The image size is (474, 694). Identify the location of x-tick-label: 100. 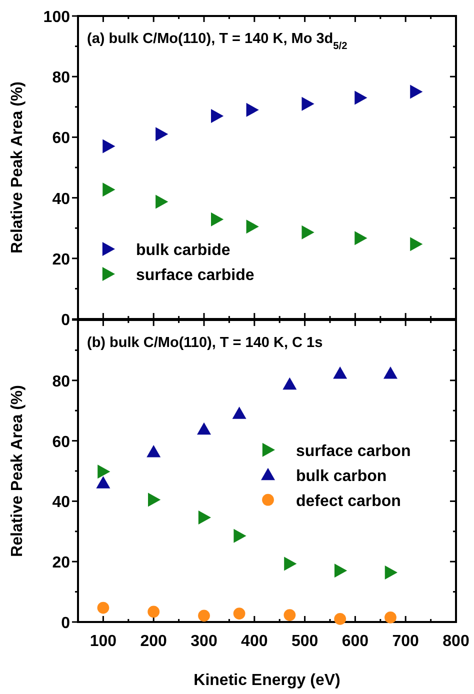
(103, 641).